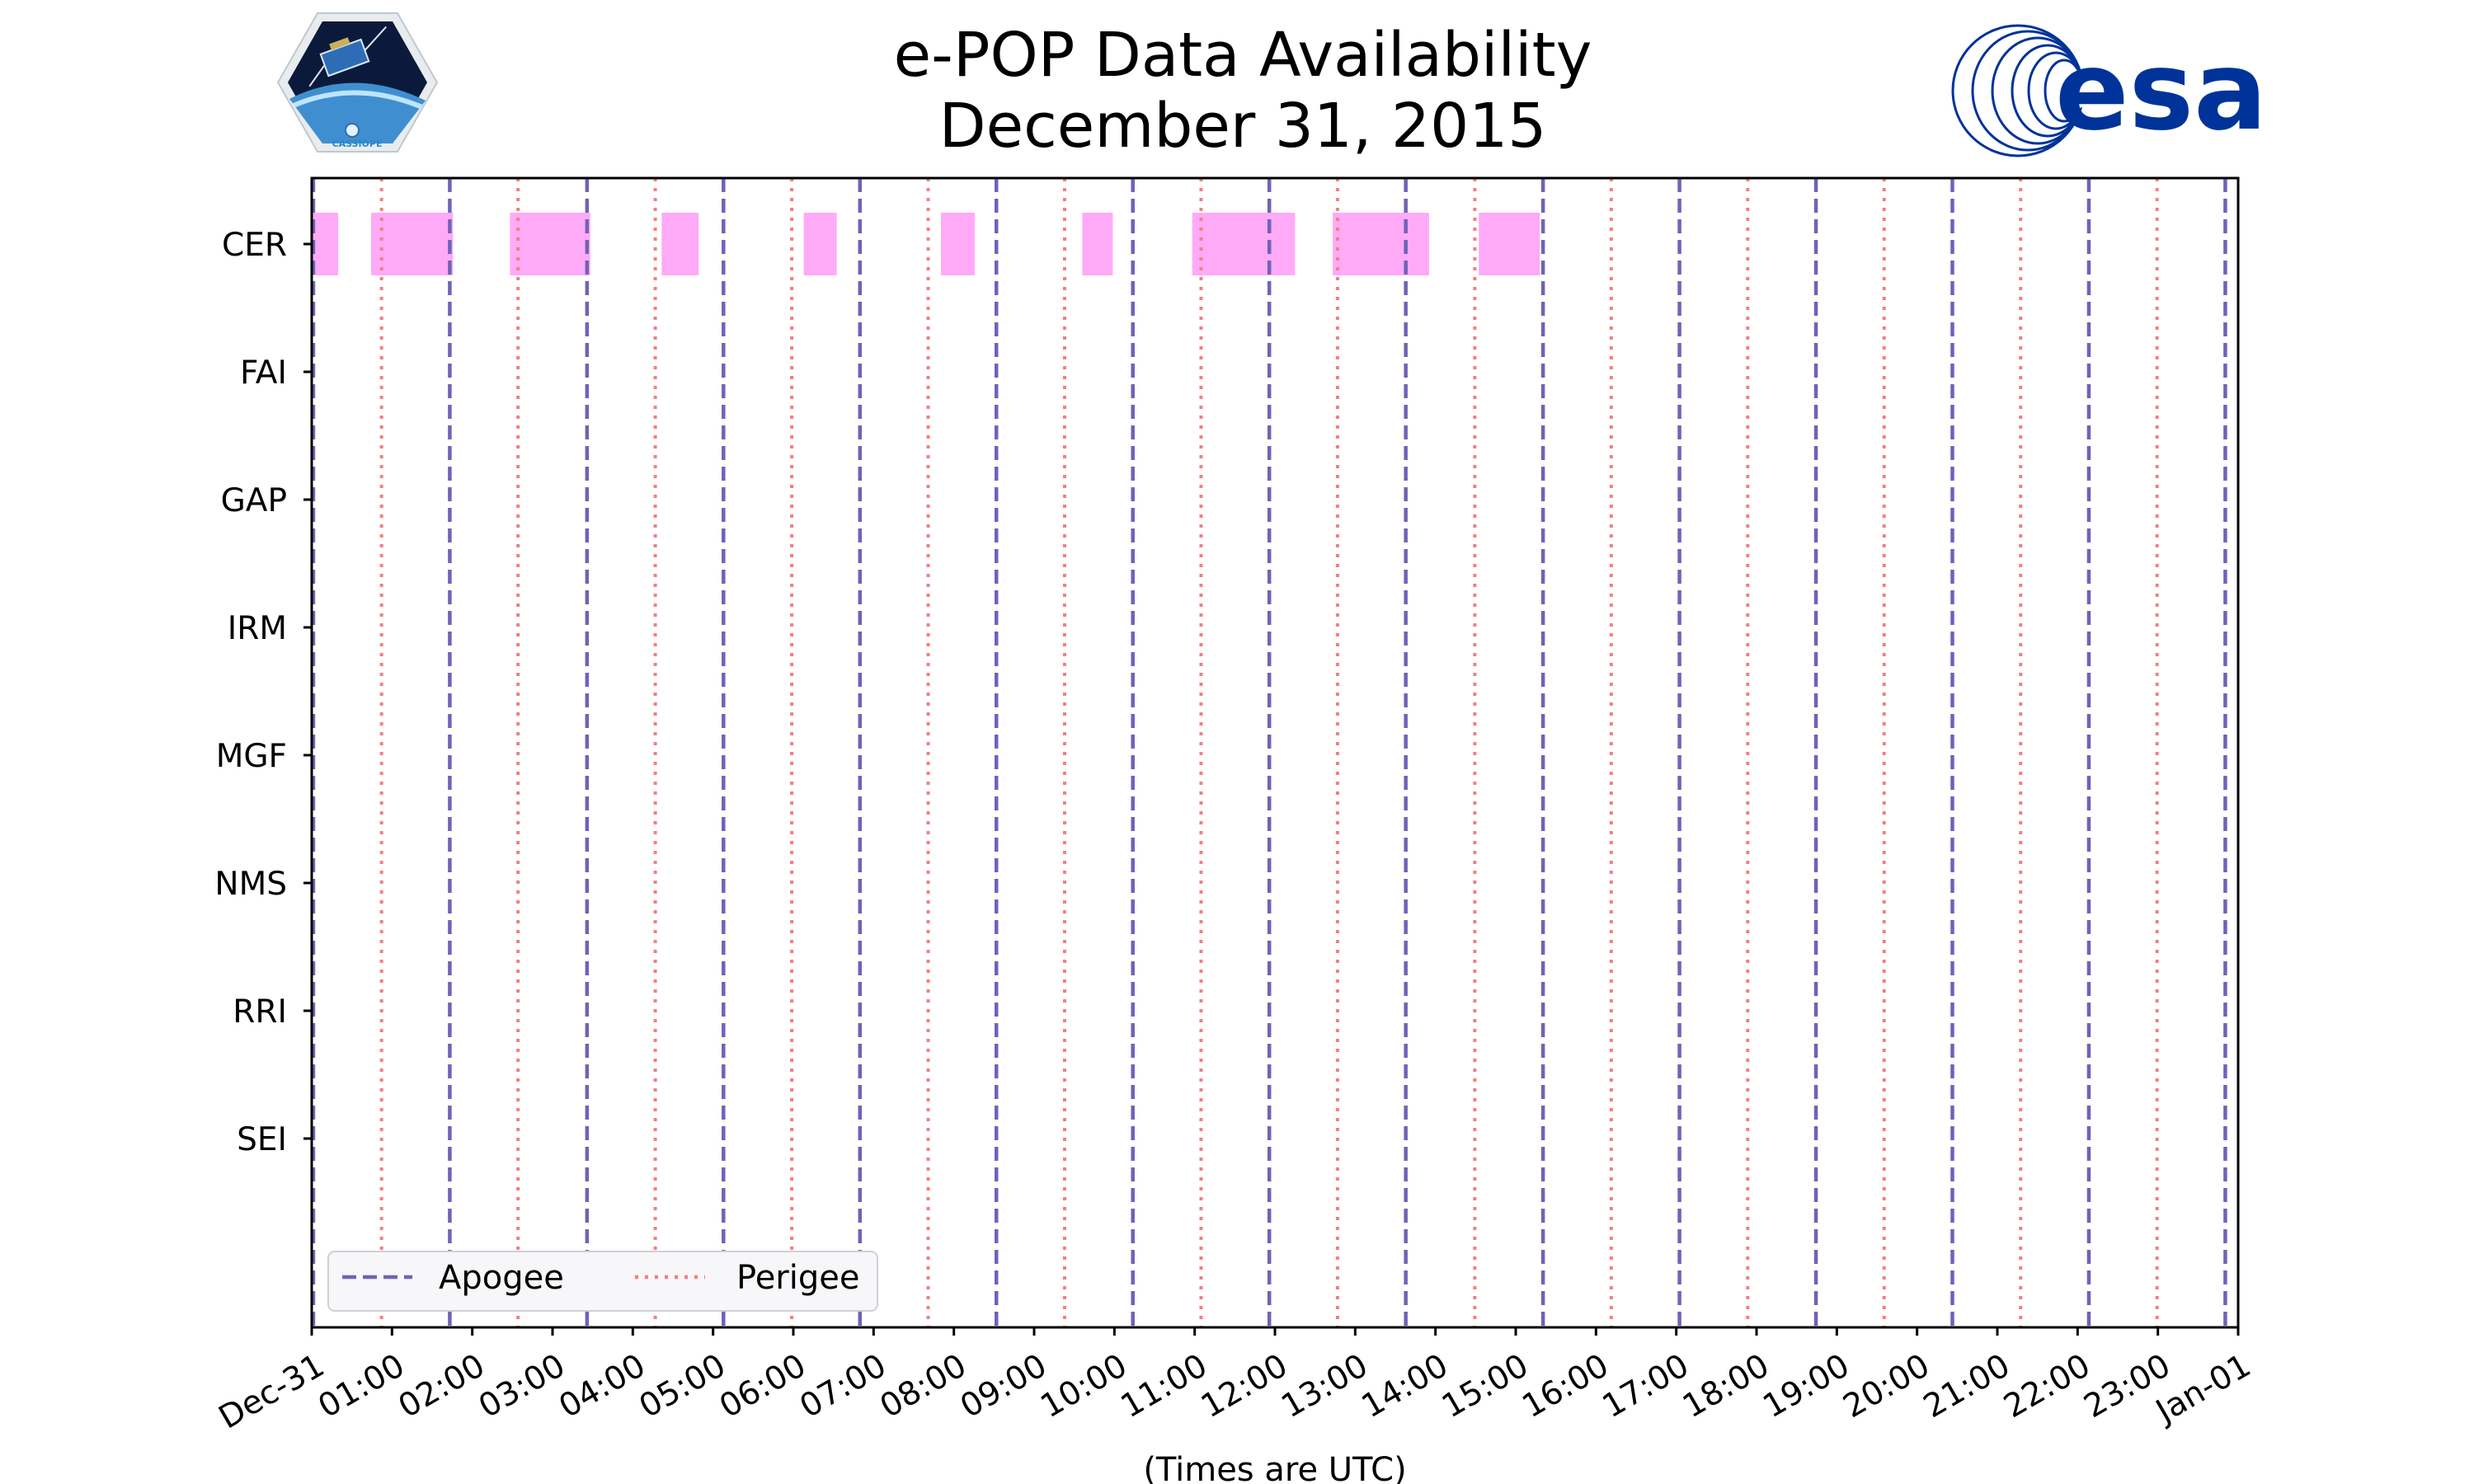 The height and width of the screenshot is (1484, 2474). What do you see at coordinates (1726, 1386) in the screenshot?
I see `x-tick-label-19: 18:00` at bounding box center [1726, 1386].